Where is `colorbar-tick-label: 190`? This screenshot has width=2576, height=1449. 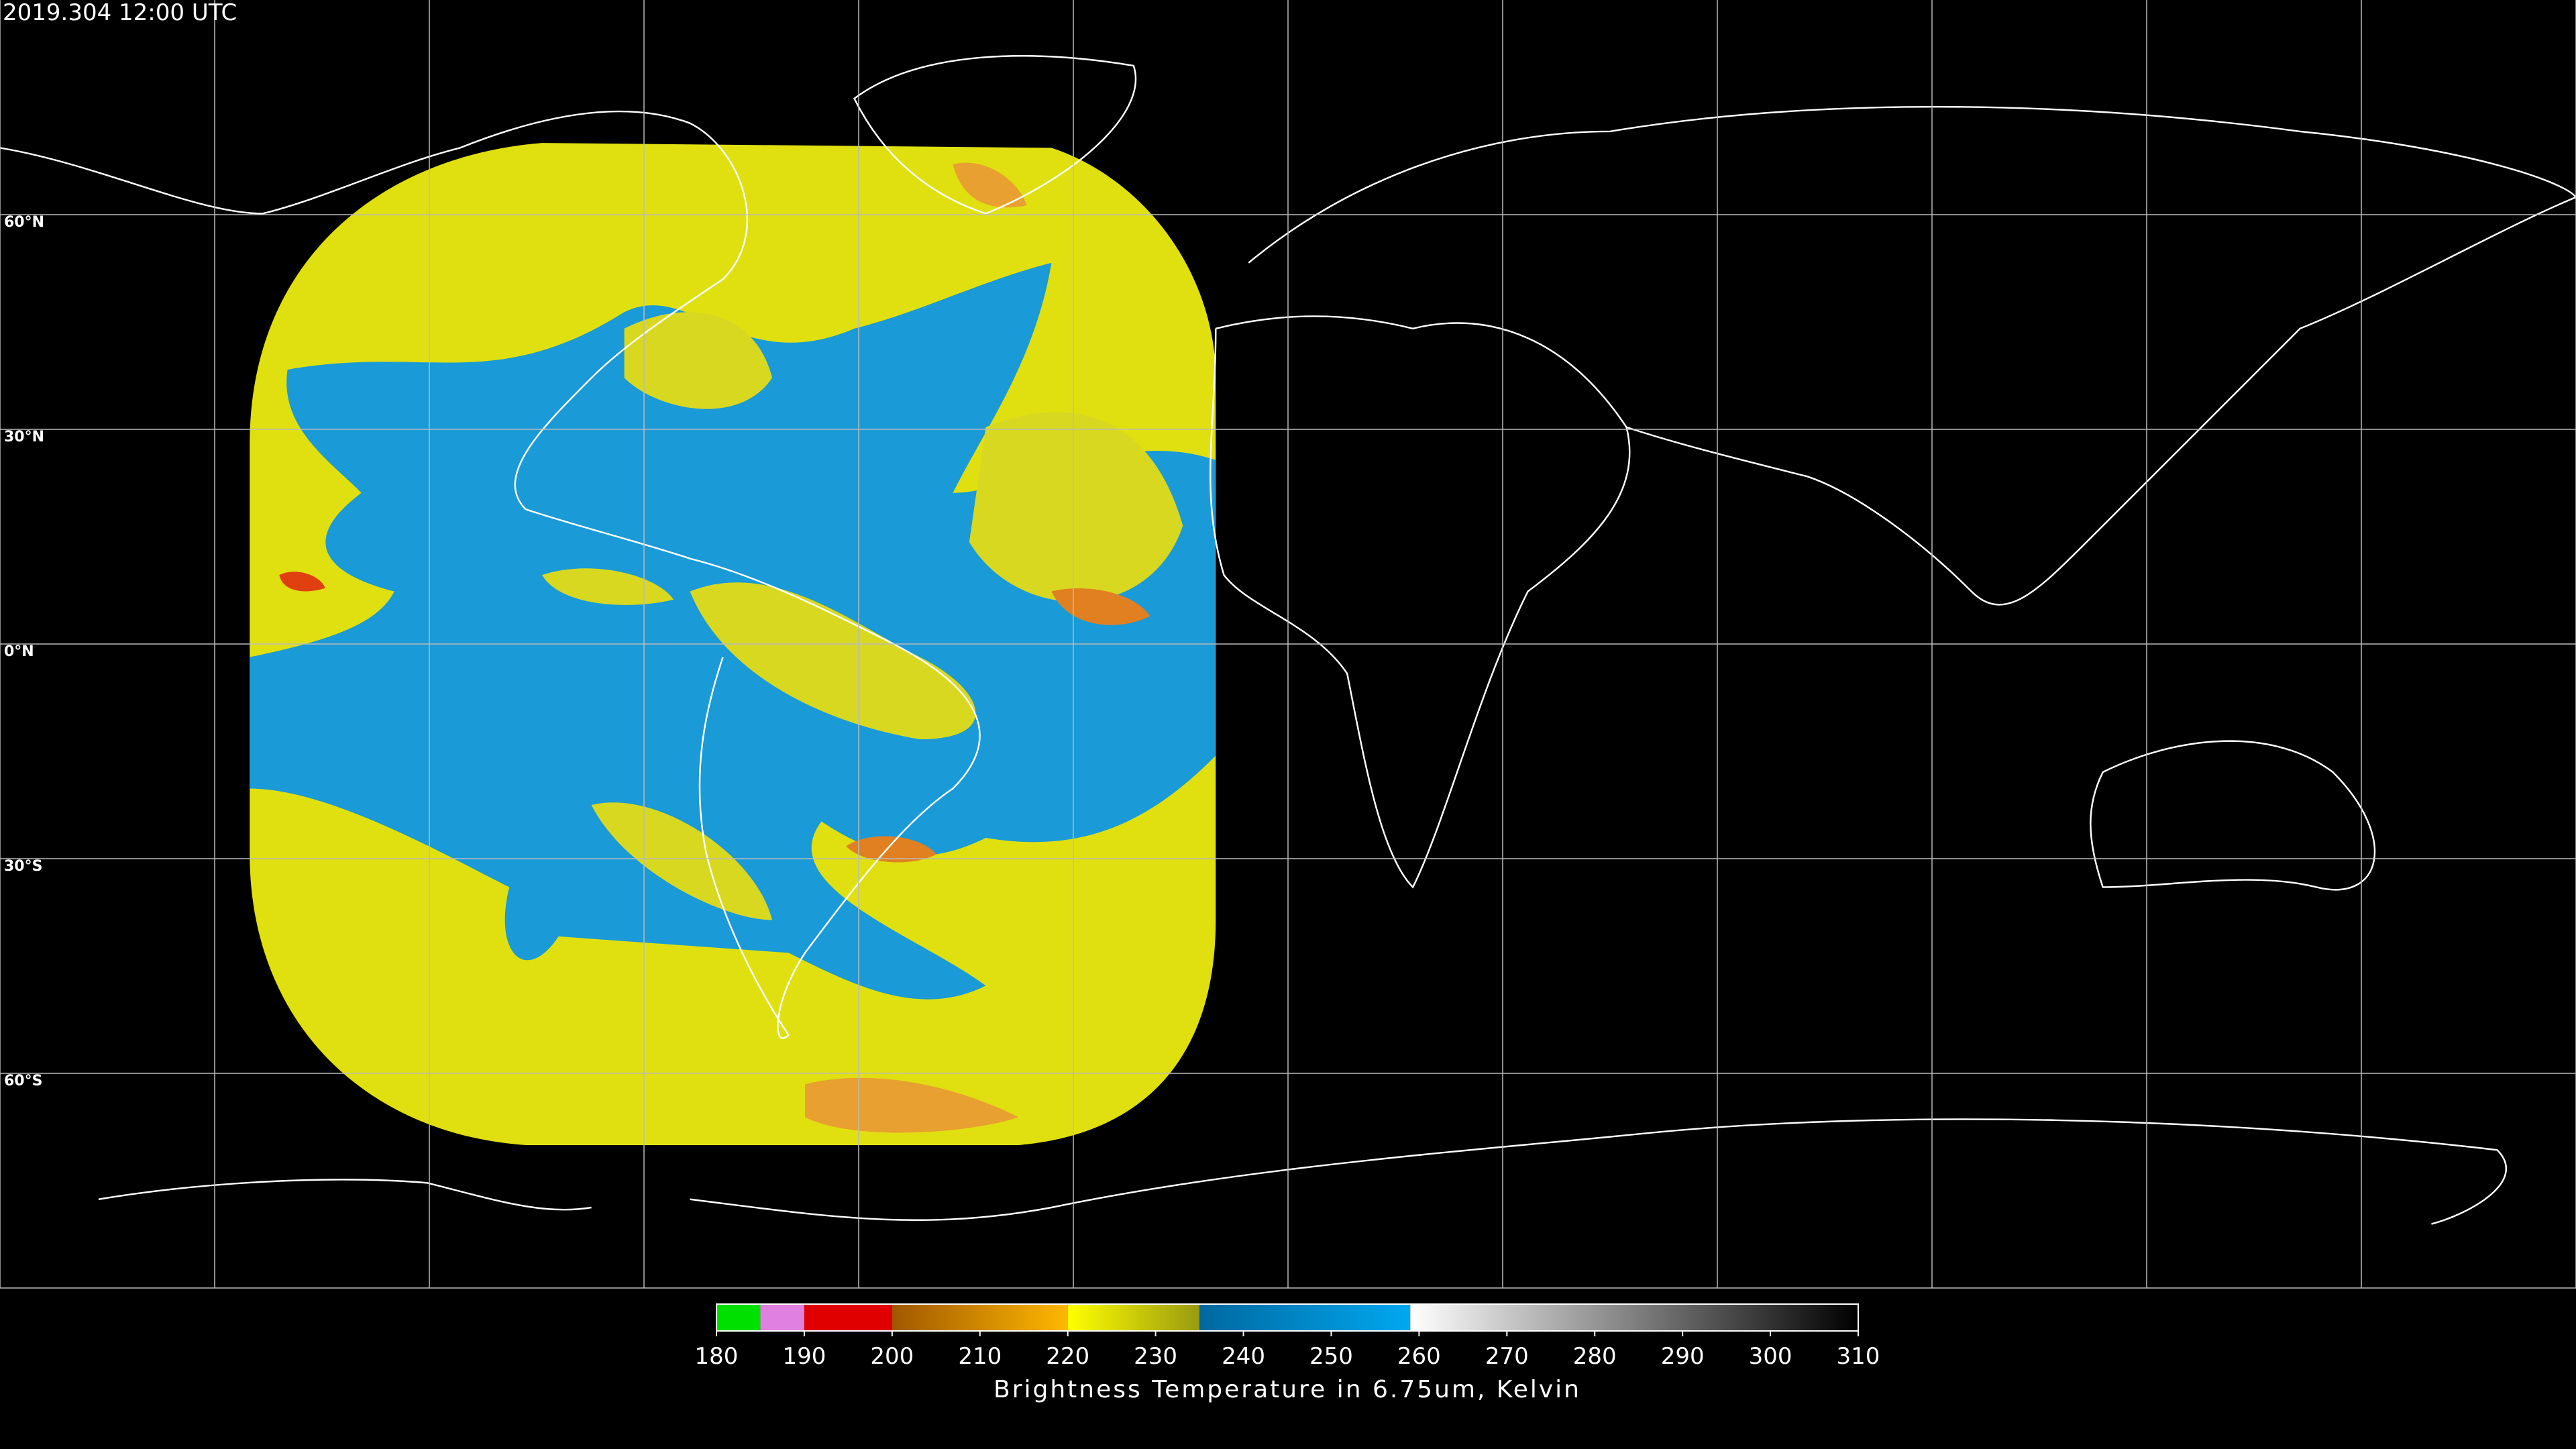 colorbar-tick-label: 190 is located at coordinates (804, 1356).